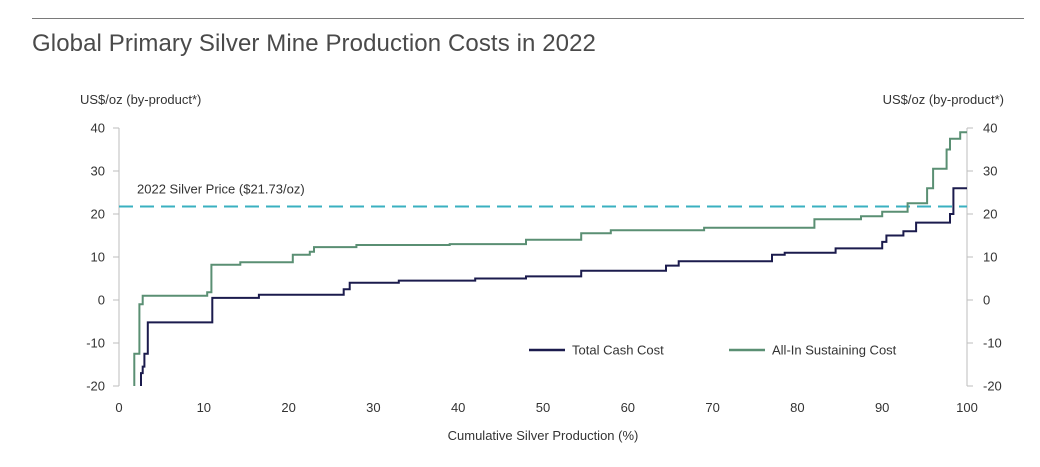 This screenshot has height=467, width=1040. I want to click on x-tick-label: 70, so click(712, 407).